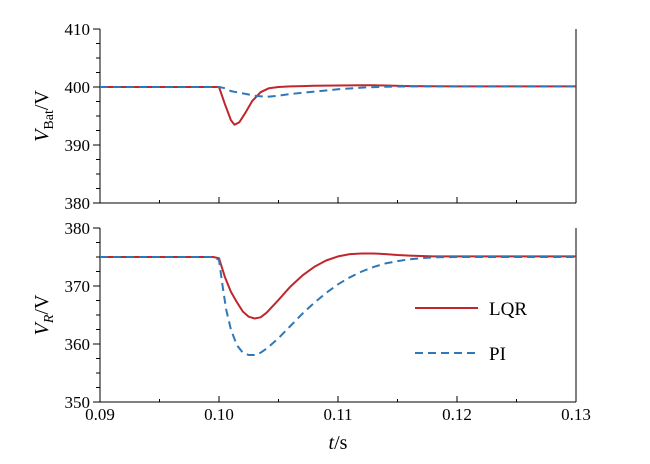  Describe the element at coordinates (100, 414) in the screenshot. I see `x-tick-label: 0.09` at that location.